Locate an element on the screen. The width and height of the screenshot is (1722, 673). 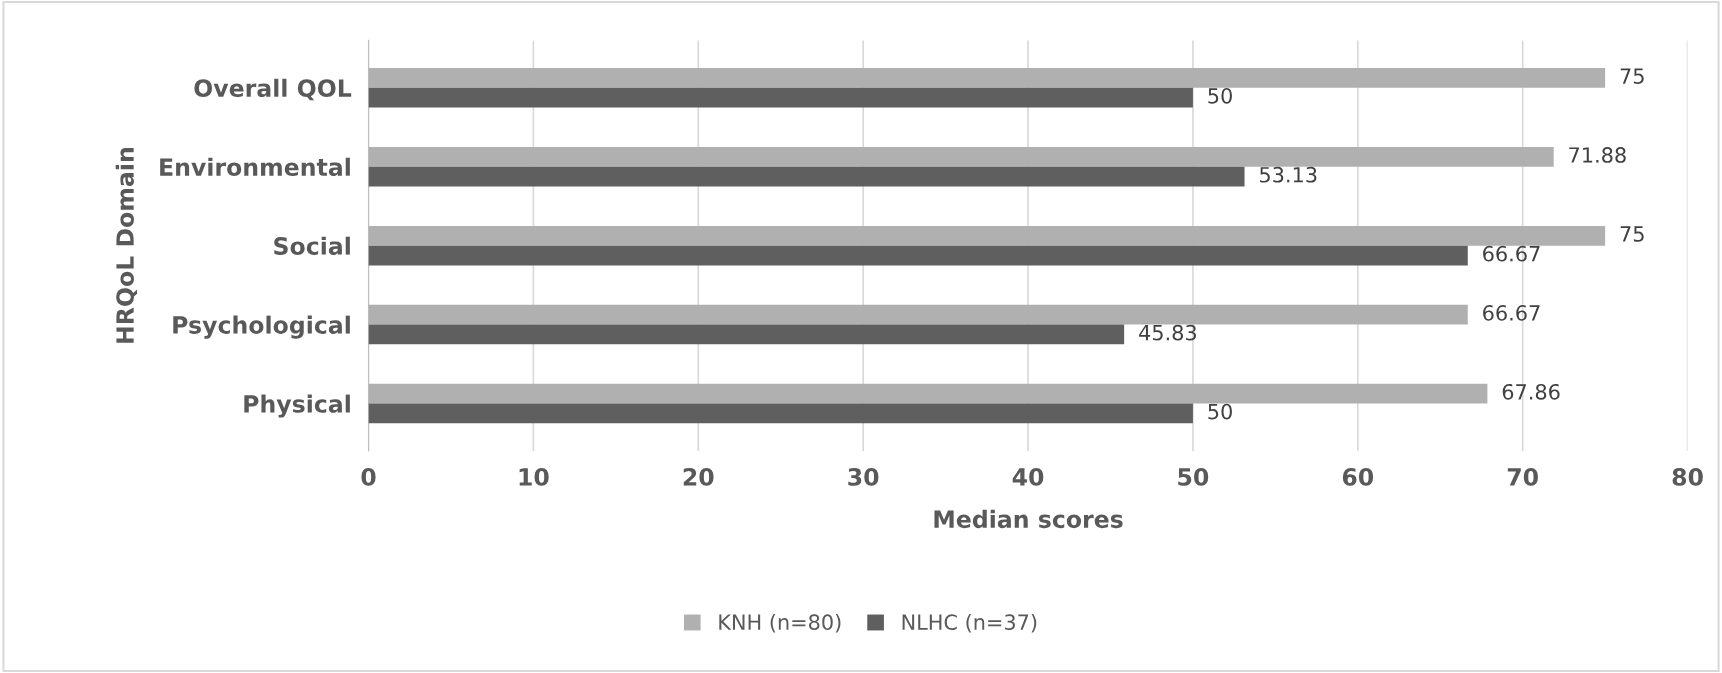
x-tick-label: 40 is located at coordinates (1028, 476).